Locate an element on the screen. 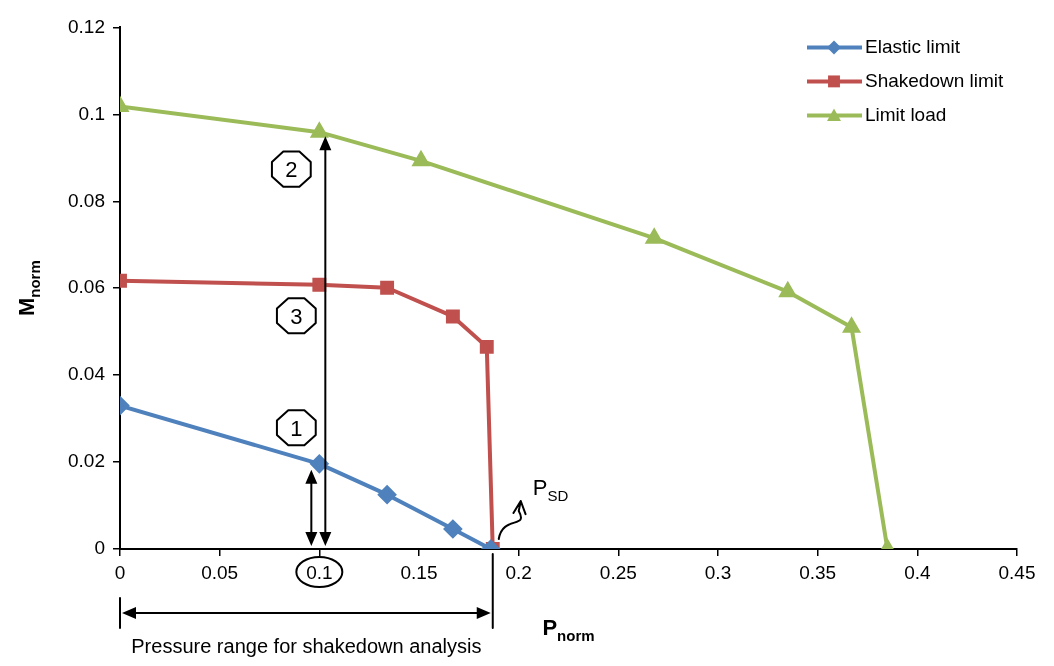 Image resolution: width=1054 pixels, height=666 pixels. y-tick-label: 0.12 is located at coordinates (86, 26).